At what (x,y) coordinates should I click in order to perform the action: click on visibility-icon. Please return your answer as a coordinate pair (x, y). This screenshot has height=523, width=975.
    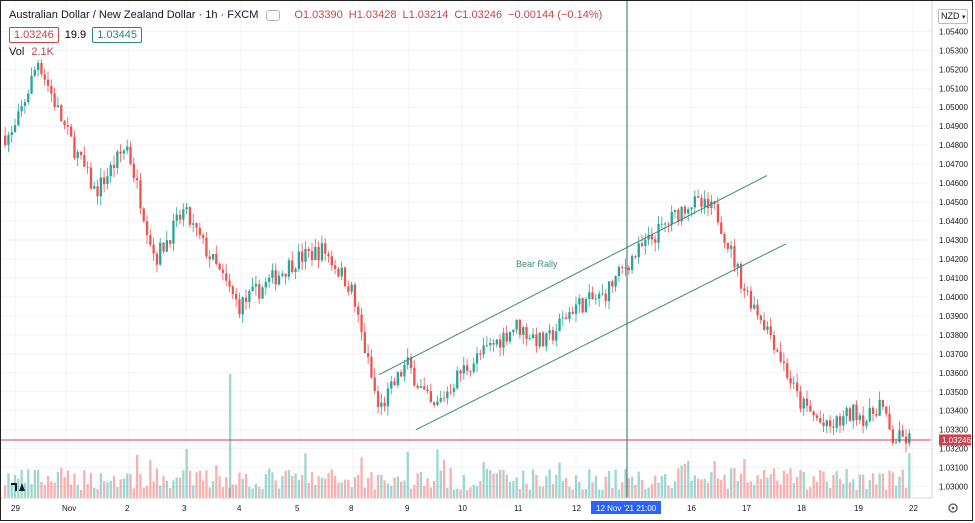
    Looking at the image, I should click on (273, 15).